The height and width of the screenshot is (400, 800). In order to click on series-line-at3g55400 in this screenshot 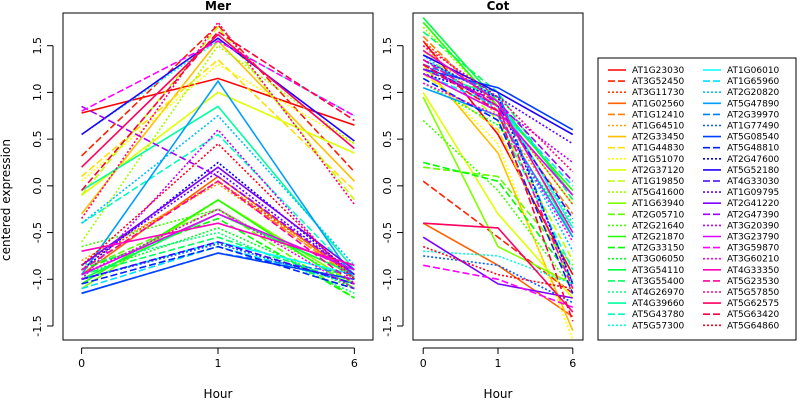, I will do `click(218, 260)`.